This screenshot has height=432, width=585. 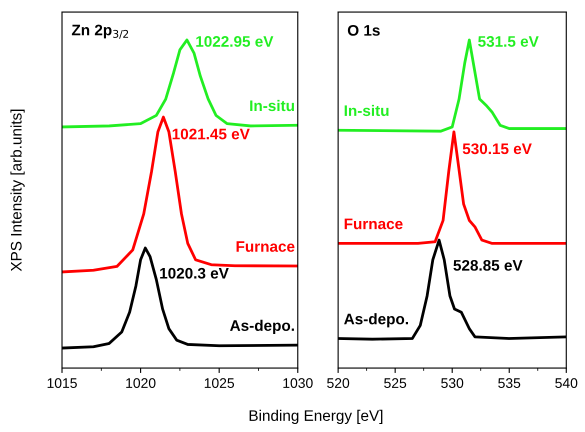 What do you see at coordinates (298, 383) in the screenshot?
I see `x-tick-label: 1030` at bounding box center [298, 383].